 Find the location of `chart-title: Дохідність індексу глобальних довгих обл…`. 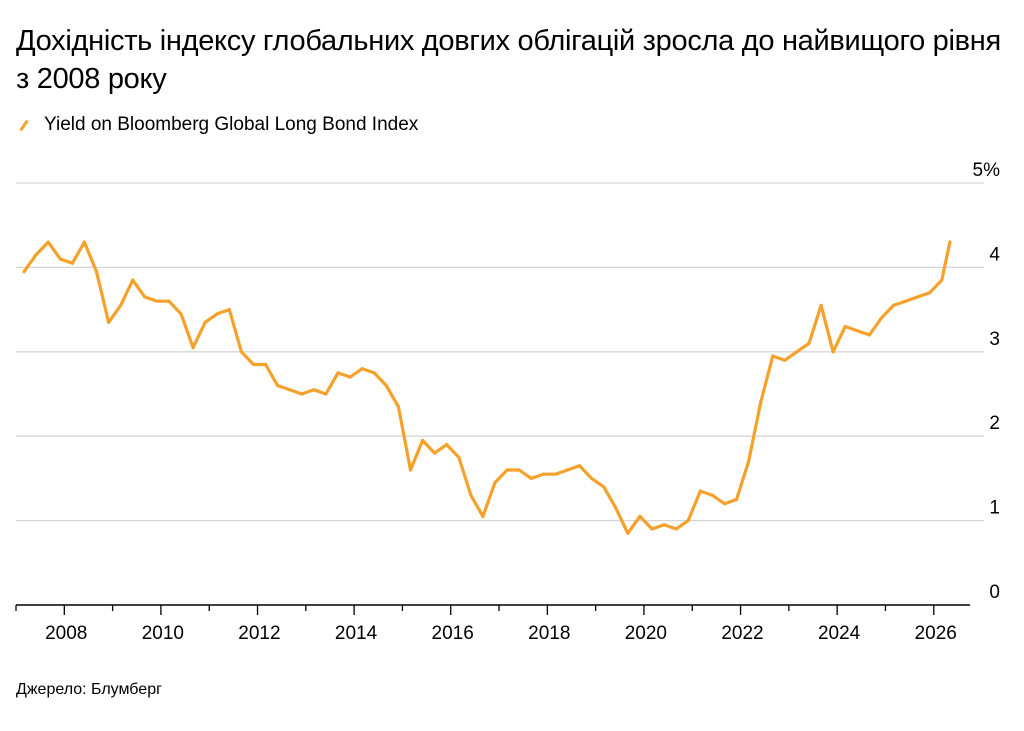

chart-title: Дохідність індексу глобальних довгих обл… is located at coordinates (508, 60).